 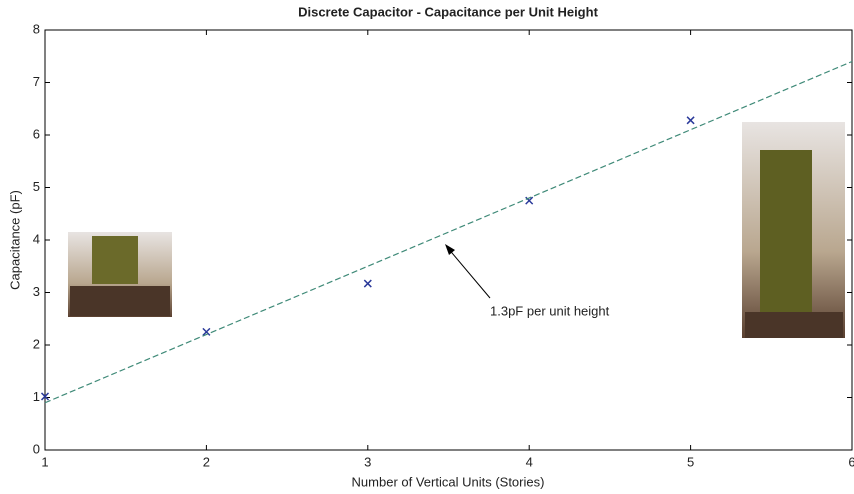 I want to click on y-tick-label: 0, so click(x=36, y=448).